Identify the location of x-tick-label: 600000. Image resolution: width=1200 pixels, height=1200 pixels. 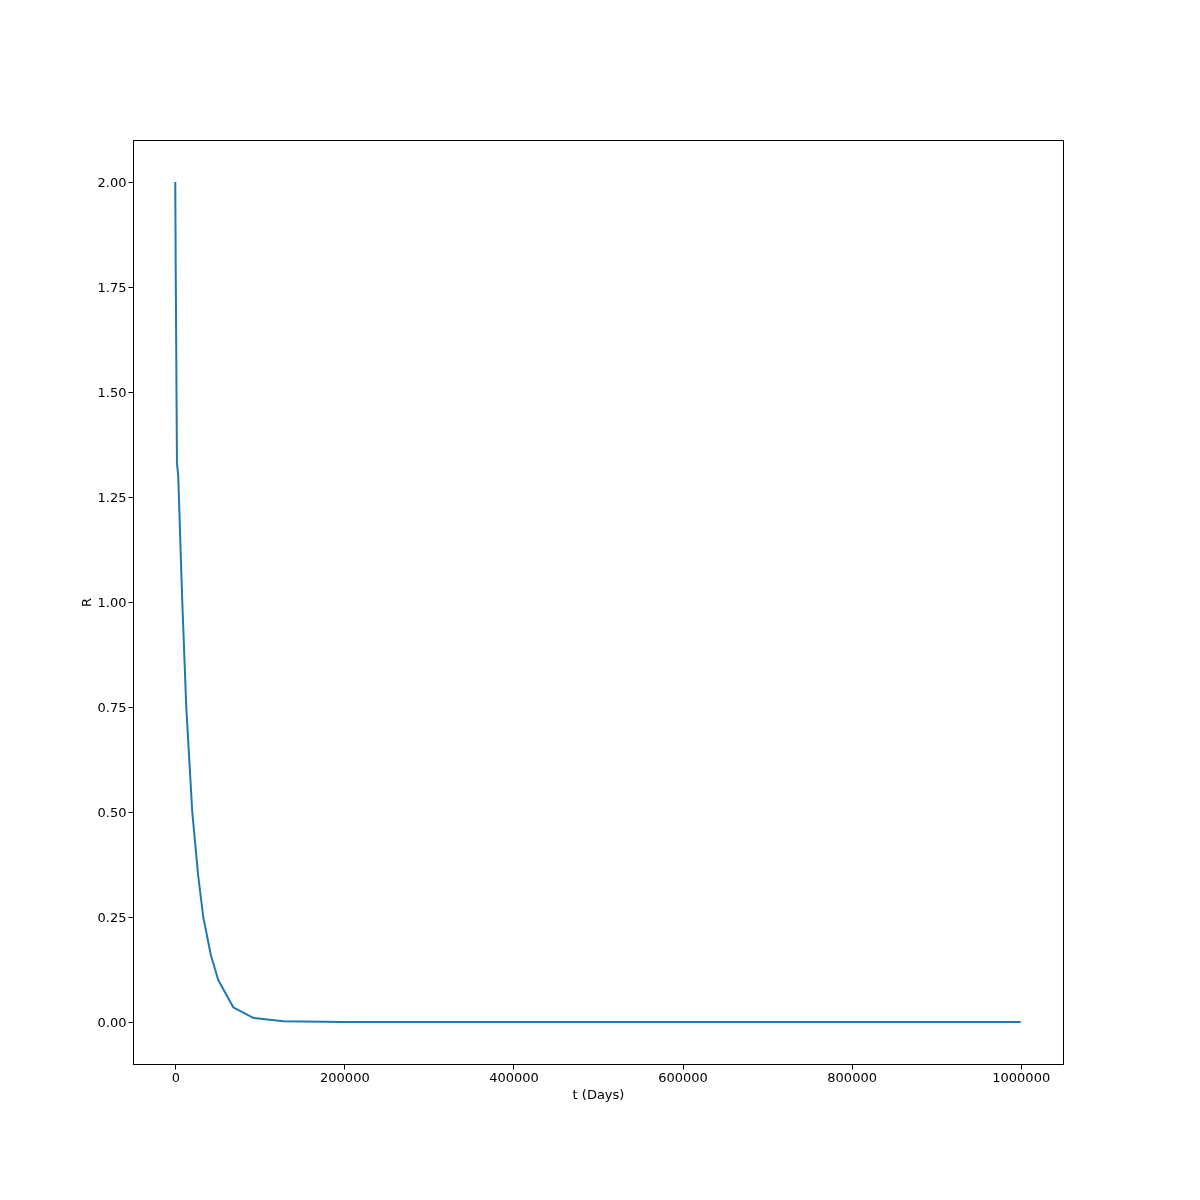
(683, 1077).